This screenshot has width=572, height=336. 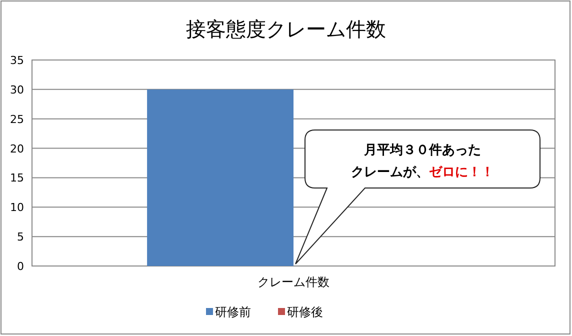 I want to click on legend-label: 研修後, so click(x=305, y=312).